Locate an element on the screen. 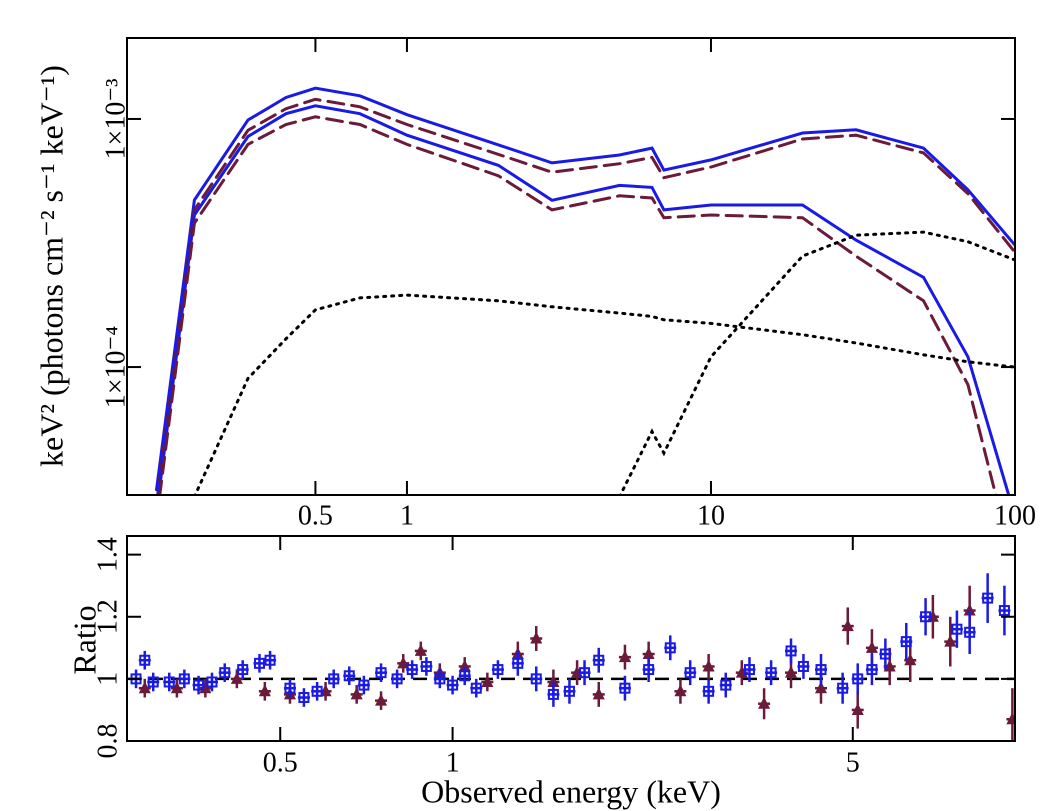 Image resolution: width=1042 pixels, height=811 pixels. y-tick-label: 1×10⁻³ is located at coordinates (115, 118).